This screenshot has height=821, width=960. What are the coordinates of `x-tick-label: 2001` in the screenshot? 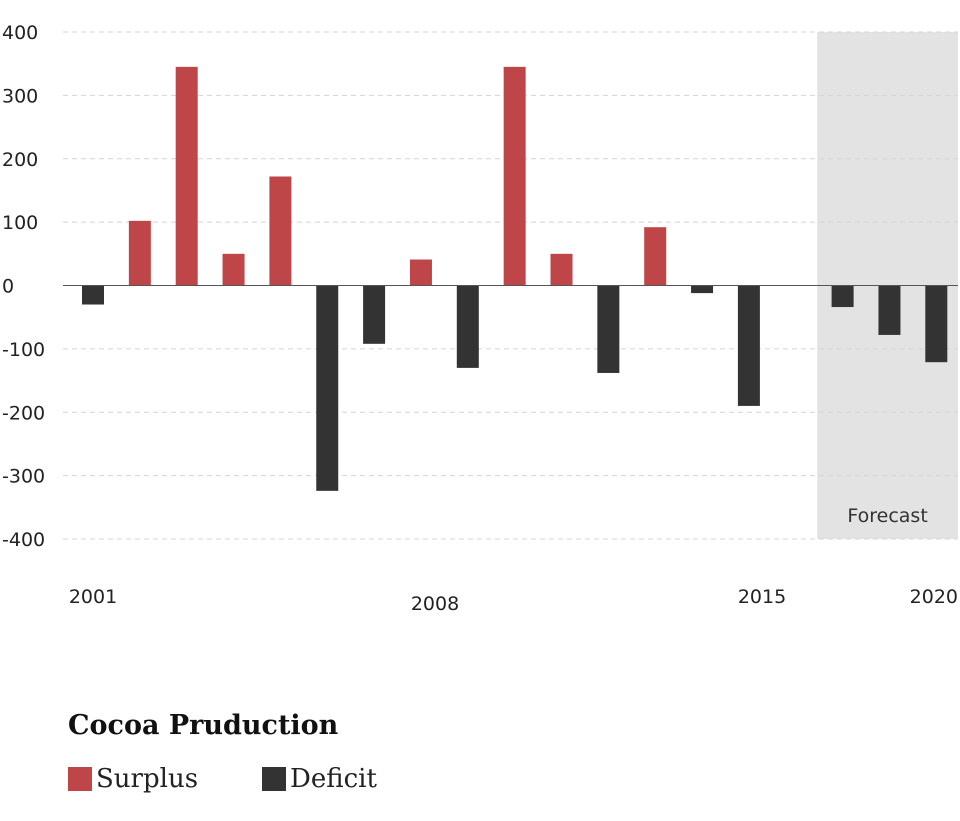 It's located at (93, 597).